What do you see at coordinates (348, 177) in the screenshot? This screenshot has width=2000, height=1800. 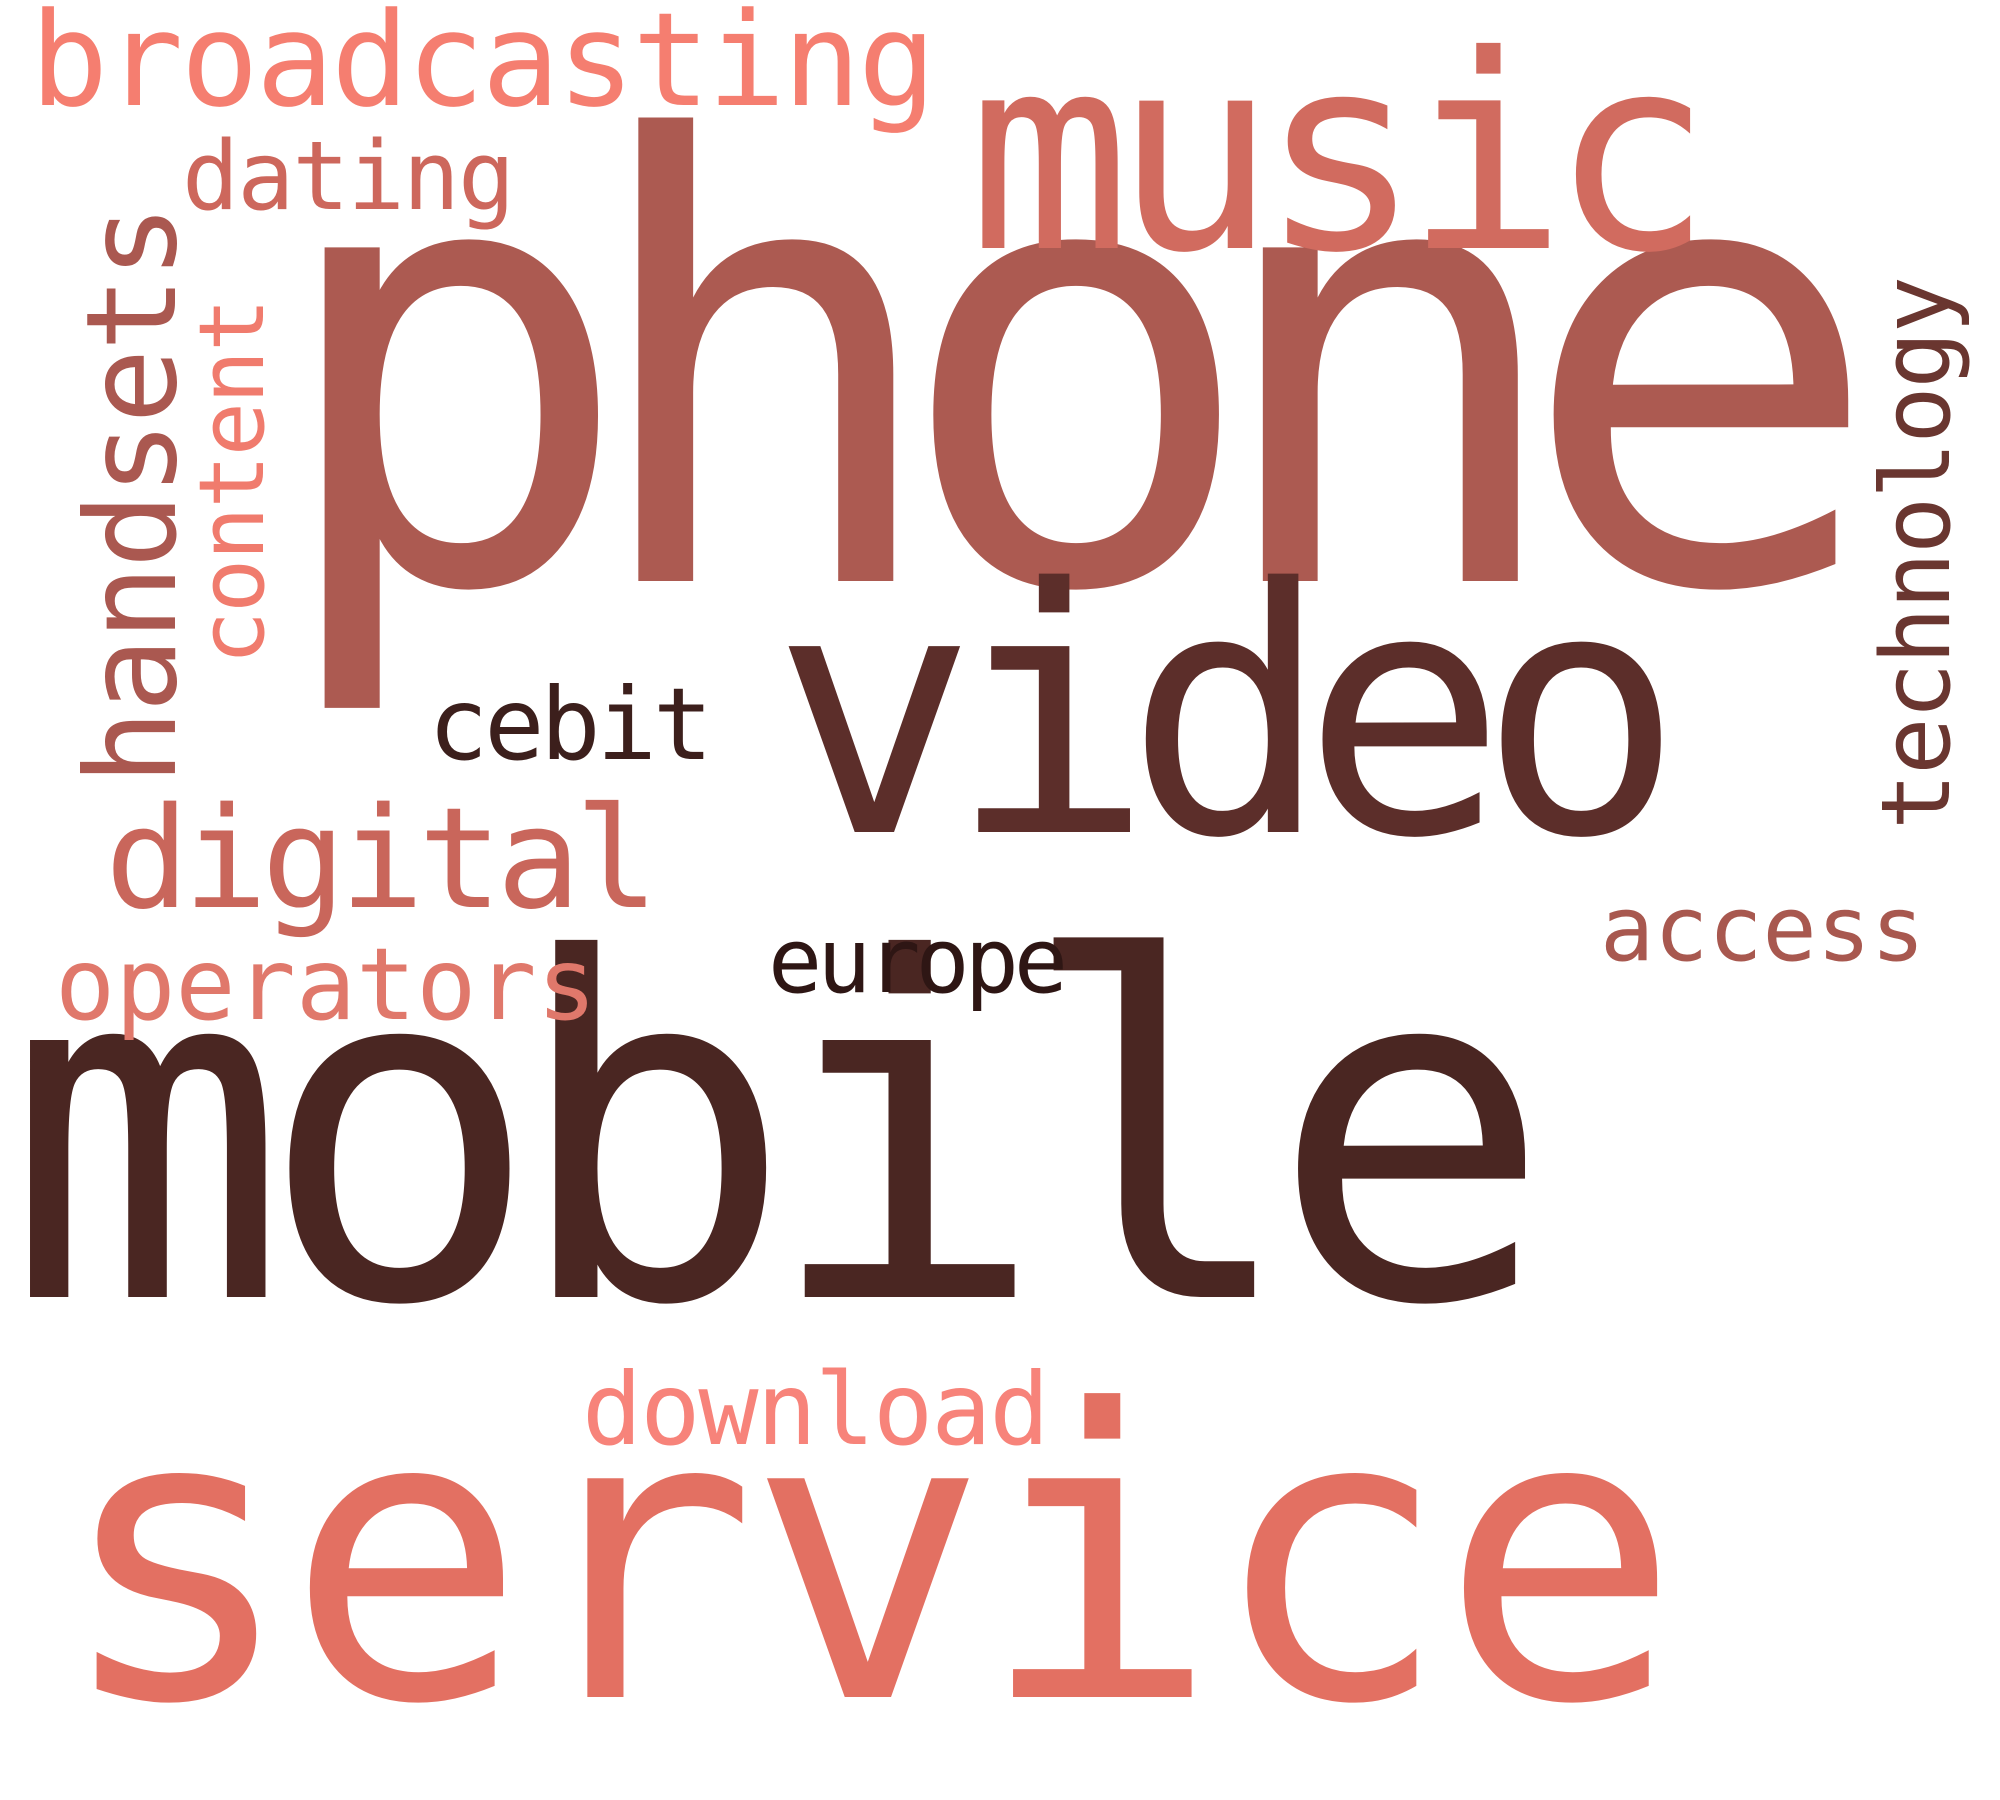 I see `word-dating: dating` at bounding box center [348, 177].